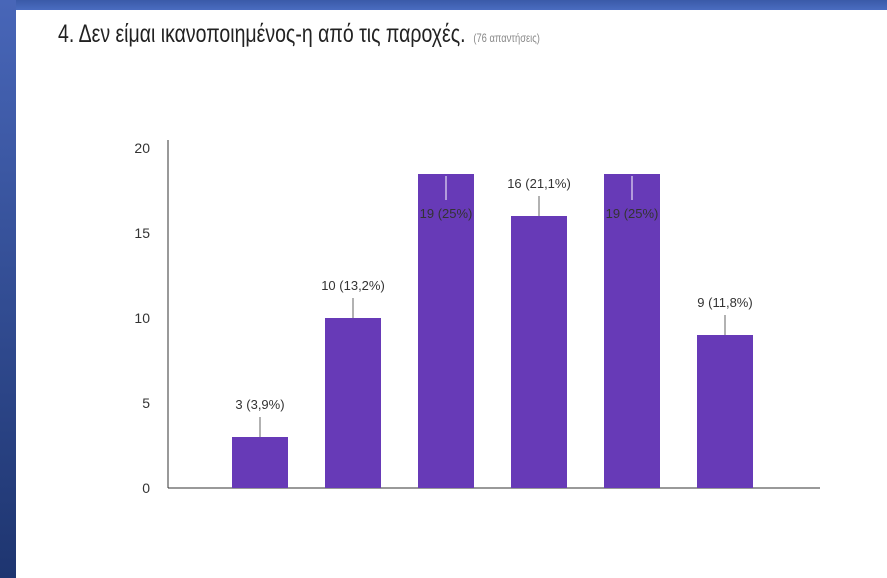 The width and height of the screenshot is (887, 578). I want to click on y-tick-label: 10, so click(142, 318).